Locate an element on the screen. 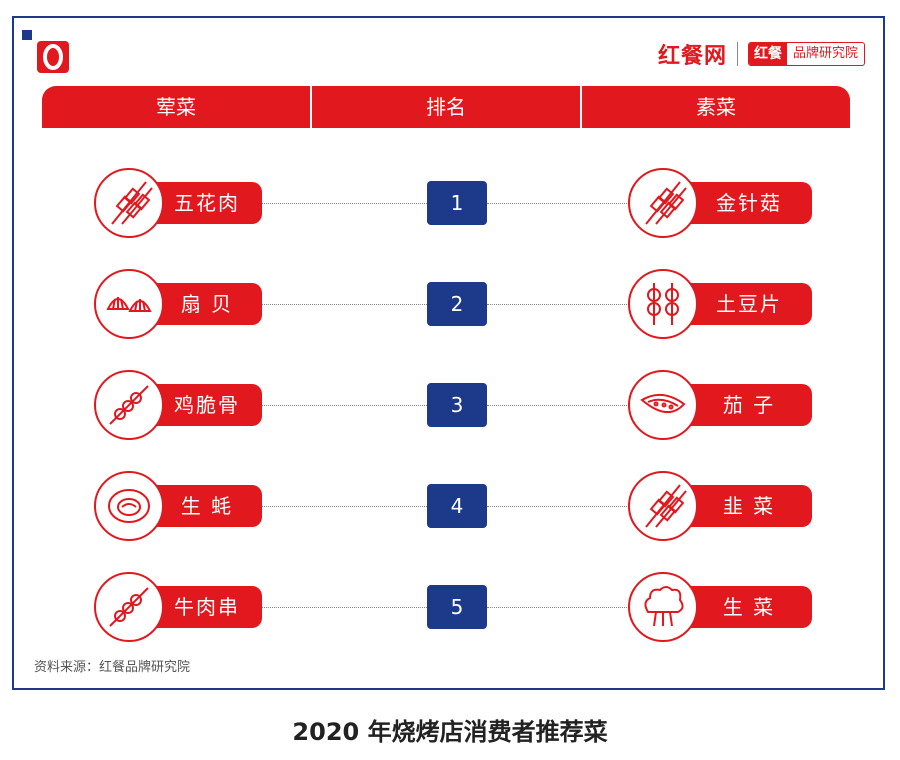 The width and height of the screenshot is (900, 760). brand-tag-logo: 红餐 品牌研究院 is located at coordinates (806, 54).